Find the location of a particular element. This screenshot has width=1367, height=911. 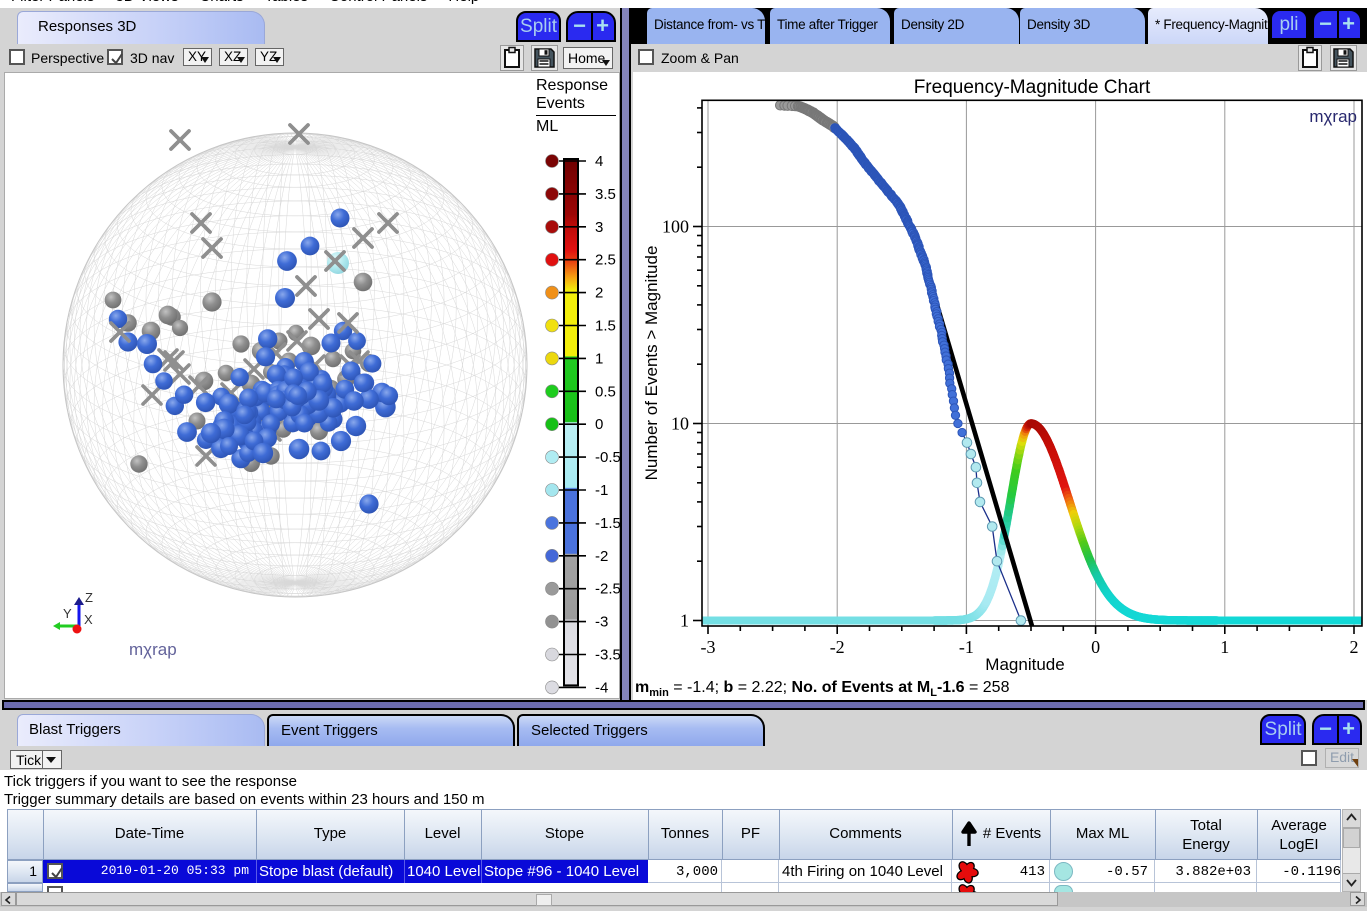

svg-text: Magnitude is located at coordinates (1024, 664).